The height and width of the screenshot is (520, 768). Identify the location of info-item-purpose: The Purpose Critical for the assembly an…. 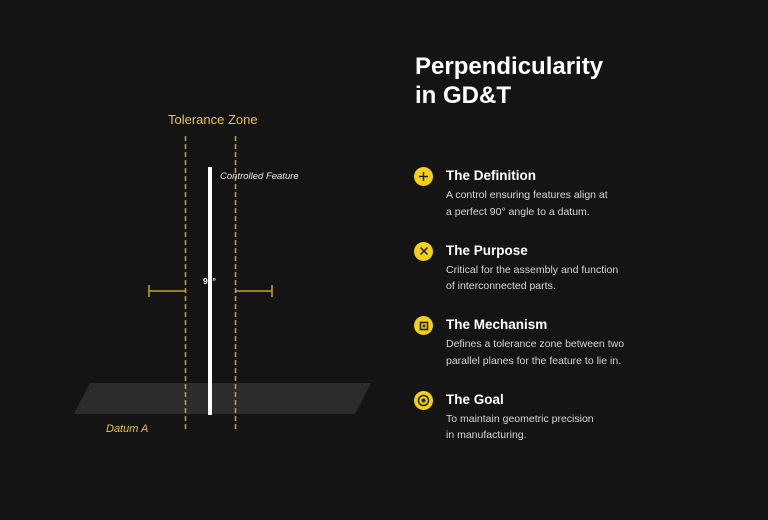
(584, 279).